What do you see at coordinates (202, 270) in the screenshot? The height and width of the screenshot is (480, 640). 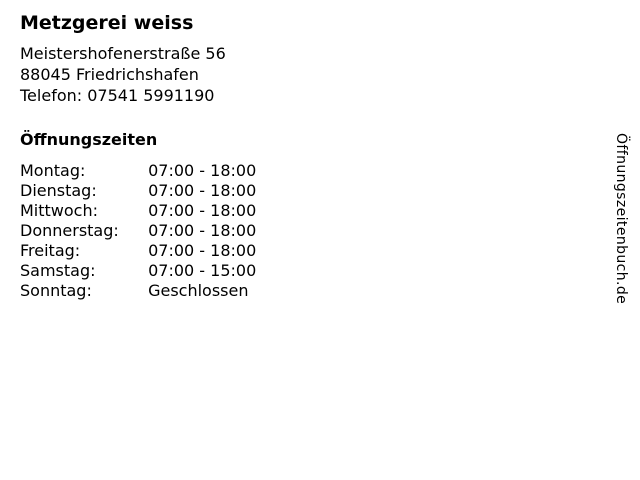 I see `time-value: 07:00 - 15:00` at bounding box center [202, 270].